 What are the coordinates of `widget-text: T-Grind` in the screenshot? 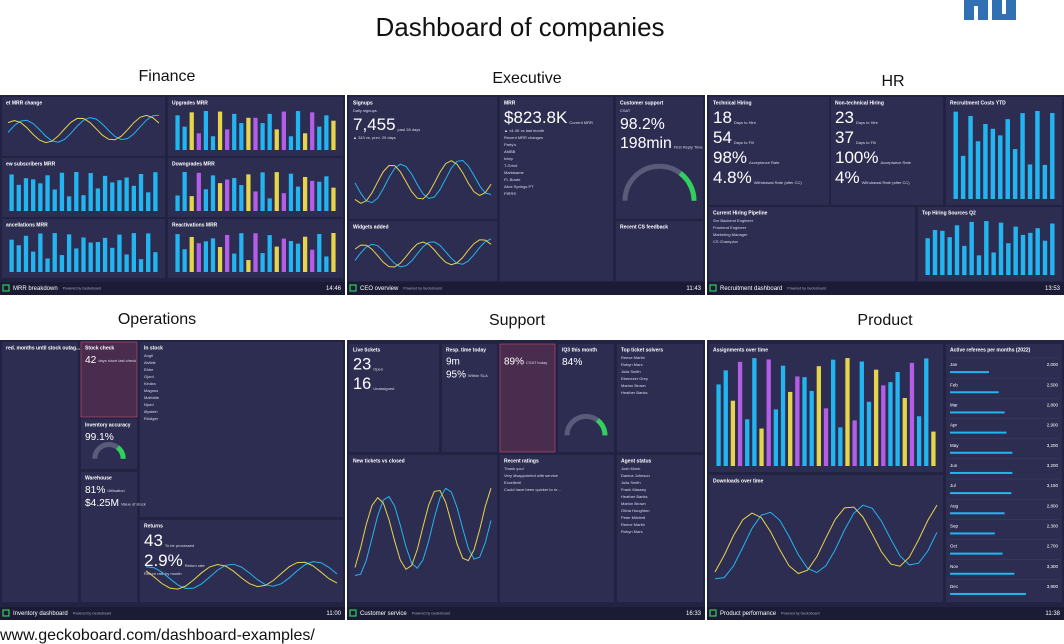 It's located at (510, 165).